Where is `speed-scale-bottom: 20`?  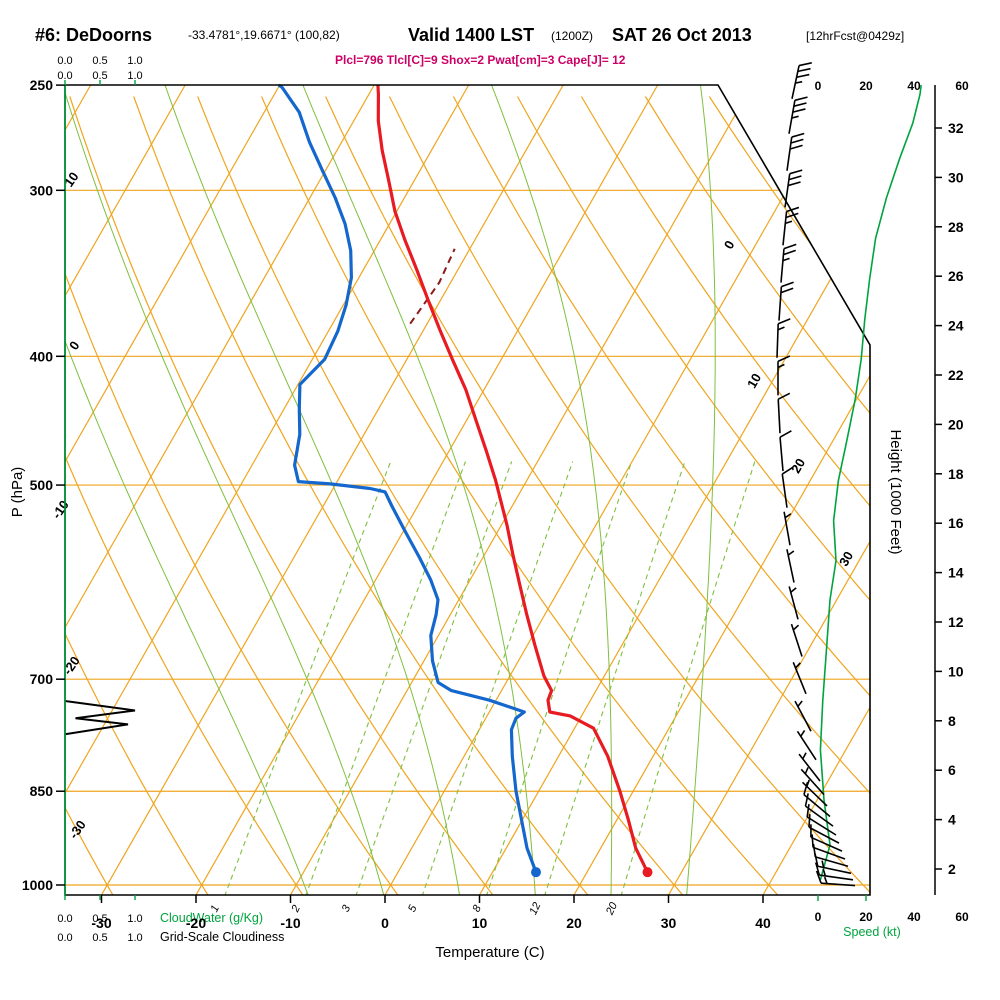 speed-scale-bottom: 20 is located at coordinates (866, 917).